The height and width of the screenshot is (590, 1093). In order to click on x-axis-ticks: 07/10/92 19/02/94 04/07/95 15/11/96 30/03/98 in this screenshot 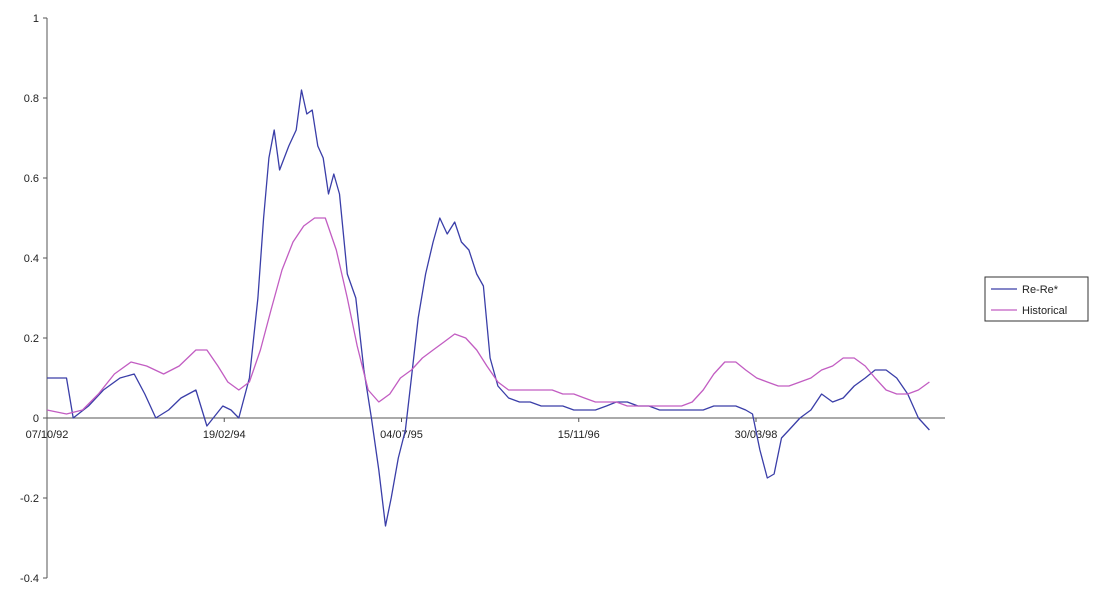, I will do `click(402, 429)`.